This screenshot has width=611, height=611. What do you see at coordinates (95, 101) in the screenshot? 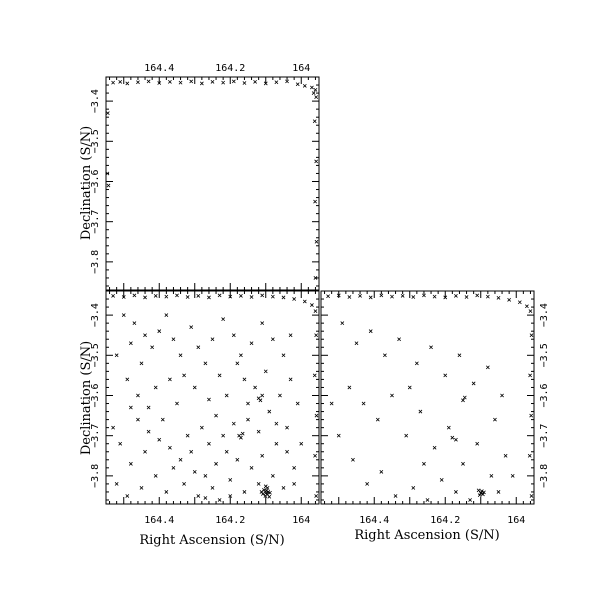
I see `top-left-y-tick-label: −3.4` at bounding box center [95, 101].